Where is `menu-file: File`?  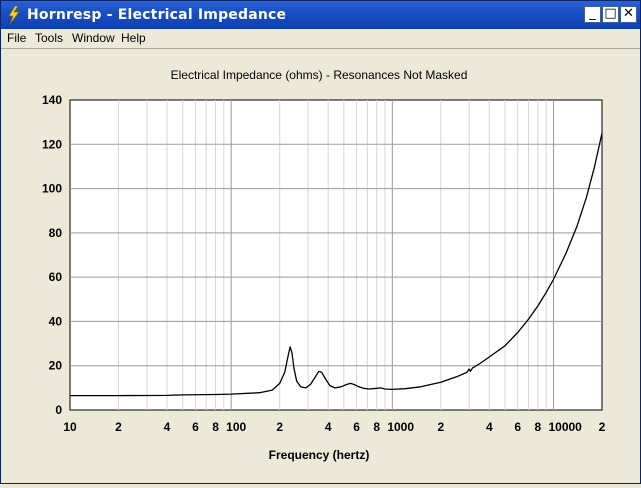
menu-file: File is located at coordinates (17, 38).